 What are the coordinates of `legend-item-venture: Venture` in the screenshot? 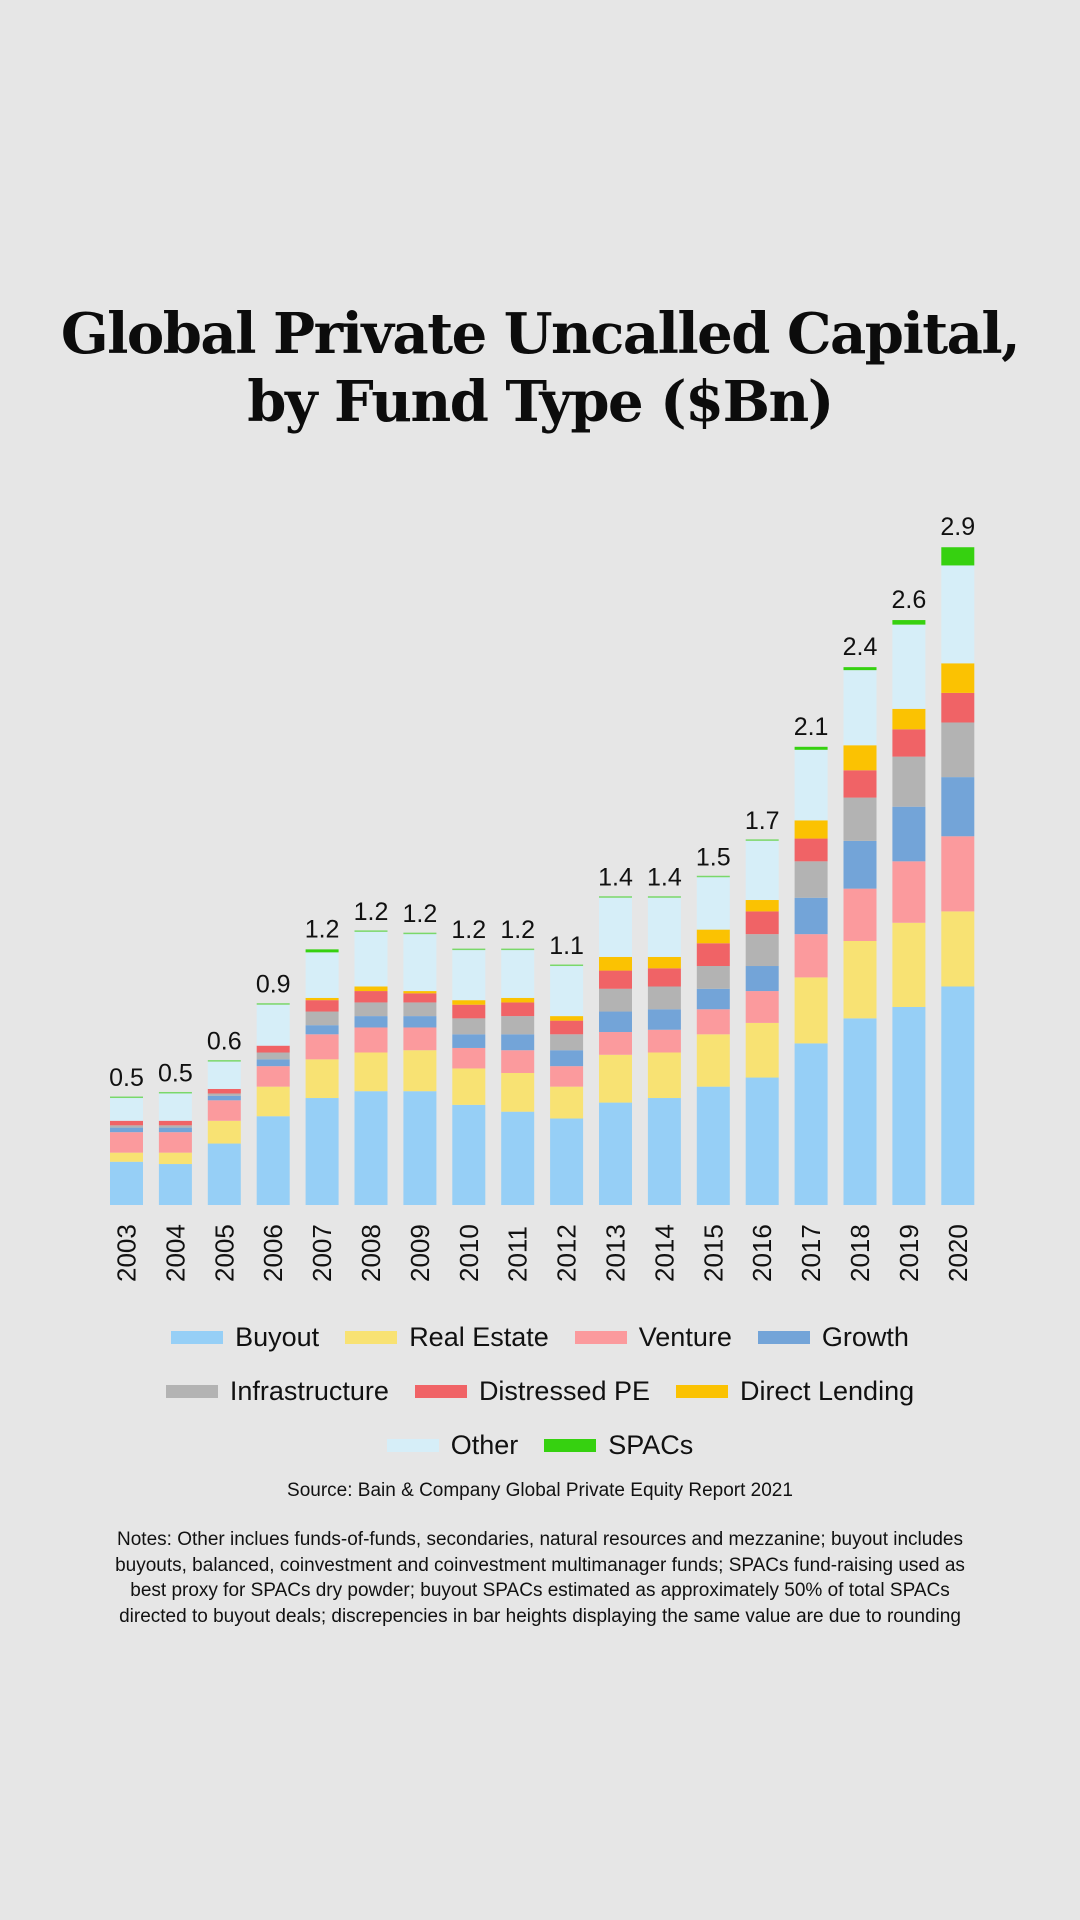 It's located at (653, 1337).